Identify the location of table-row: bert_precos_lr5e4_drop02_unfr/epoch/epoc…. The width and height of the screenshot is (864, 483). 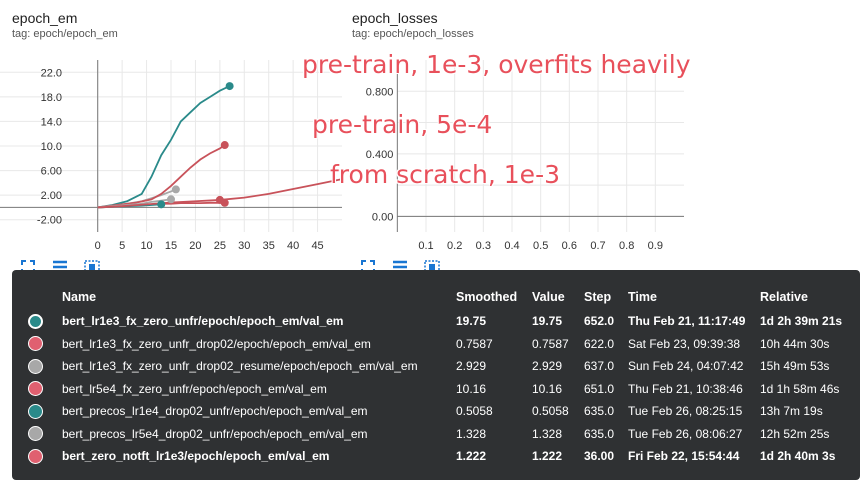
(435, 434).